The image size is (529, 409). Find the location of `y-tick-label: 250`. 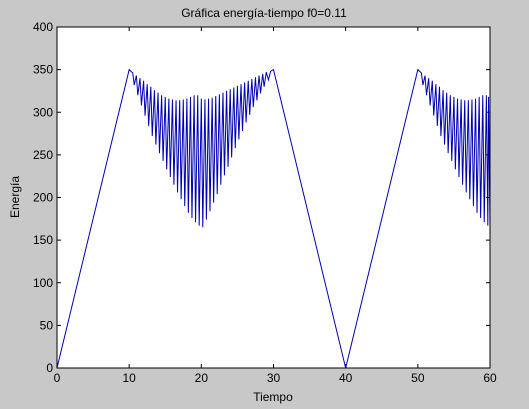

y-tick-label: 250 is located at coordinates (43, 155).